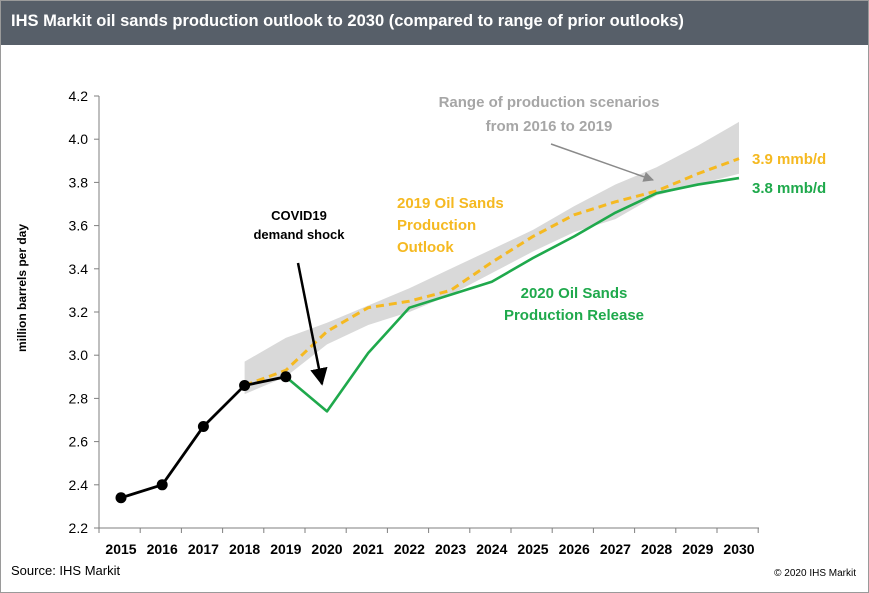  Describe the element at coordinates (697, 549) in the screenshot. I see `x-tick-label: 2029` at that location.